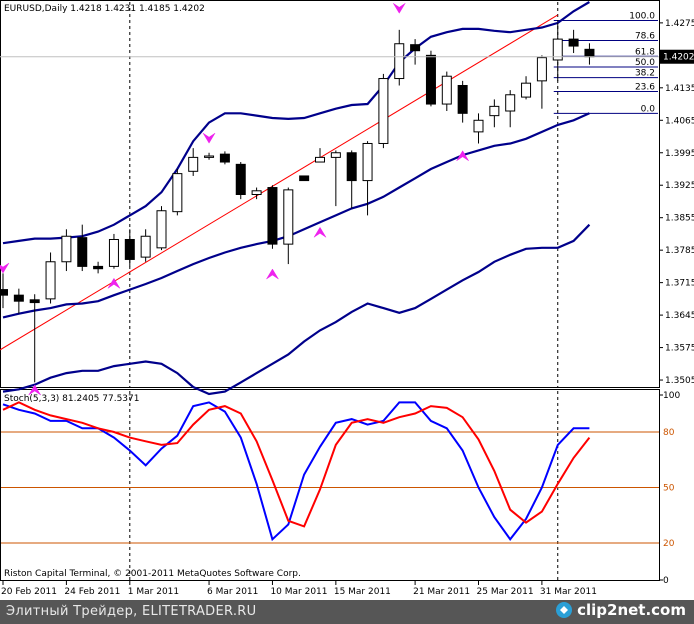  Describe the element at coordinates (131, 611) in the screenshot. I see `footer-site-text: Элитный Трейдер, ELITETRADER.RU` at that location.